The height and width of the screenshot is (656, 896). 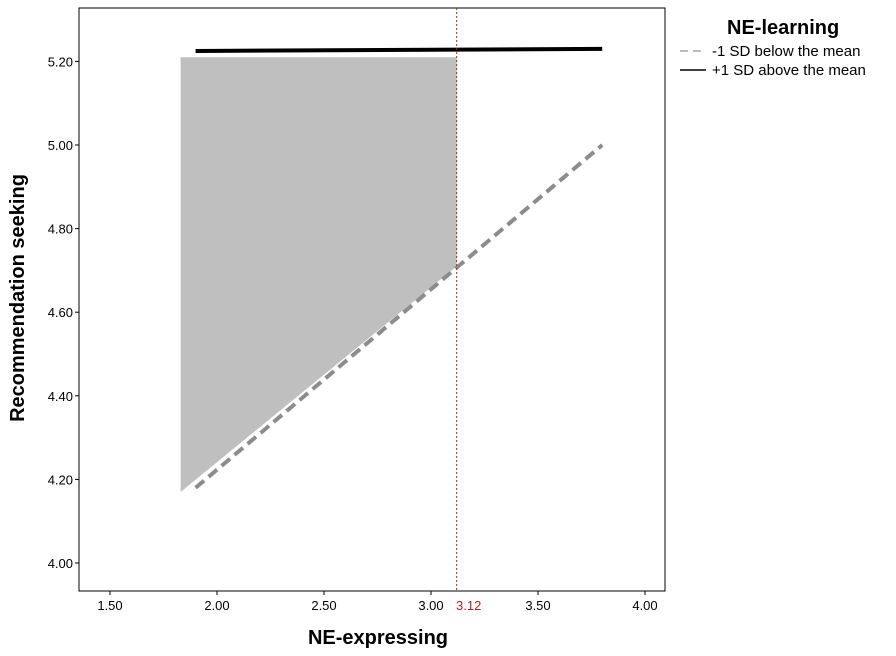 What do you see at coordinates (60, 563) in the screenshot?
I see `y-tick-label: 4.00` at bounding box center [60, 563].